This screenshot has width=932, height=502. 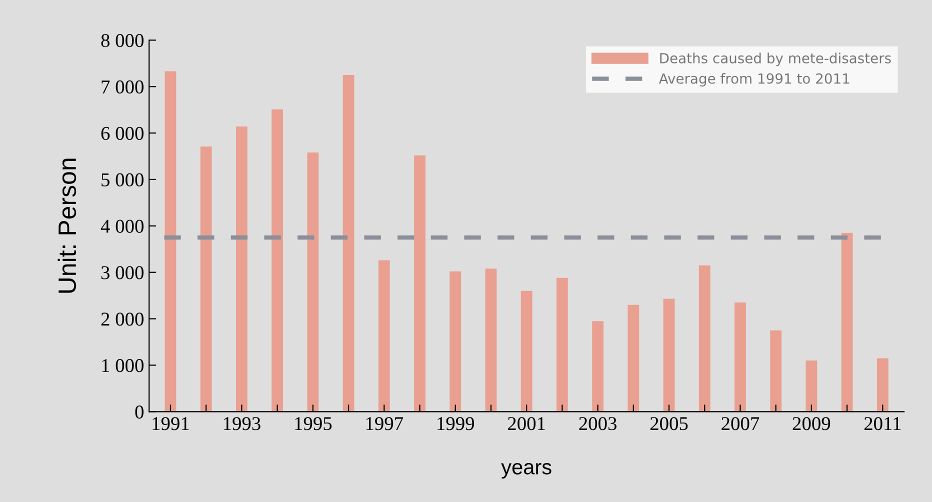 What do you see at coordinates (122, 41) in the screenshot?
I see `y-tick-label: 8 000` at bounding box center [122, 41].